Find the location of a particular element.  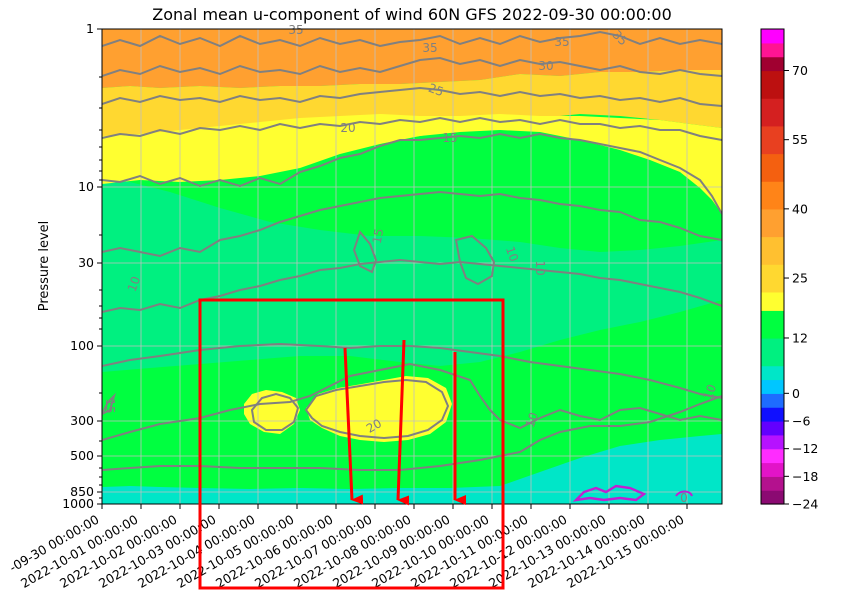

y-axis-label: Pressure level is located at coordinates (44, 266).